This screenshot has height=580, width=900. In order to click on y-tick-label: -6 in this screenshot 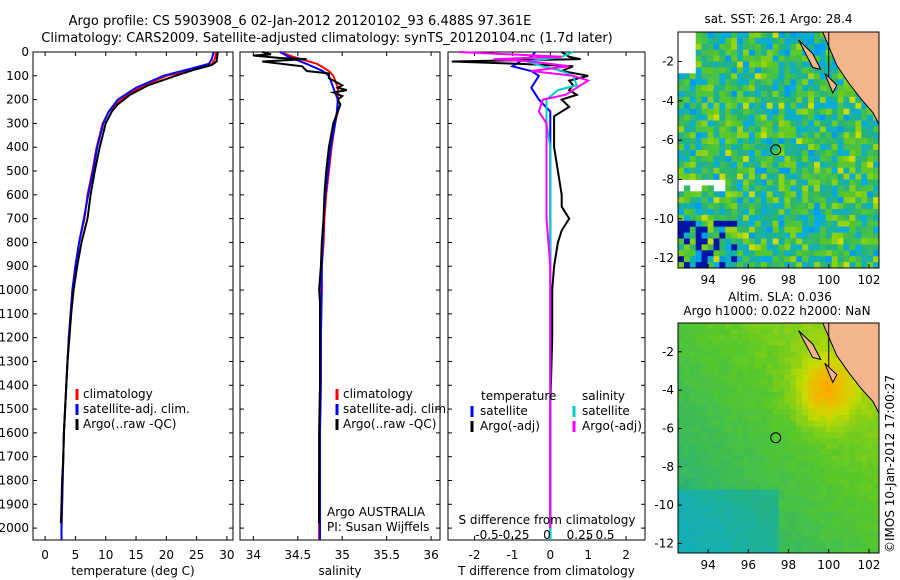, I will do `click(668, 140)`.